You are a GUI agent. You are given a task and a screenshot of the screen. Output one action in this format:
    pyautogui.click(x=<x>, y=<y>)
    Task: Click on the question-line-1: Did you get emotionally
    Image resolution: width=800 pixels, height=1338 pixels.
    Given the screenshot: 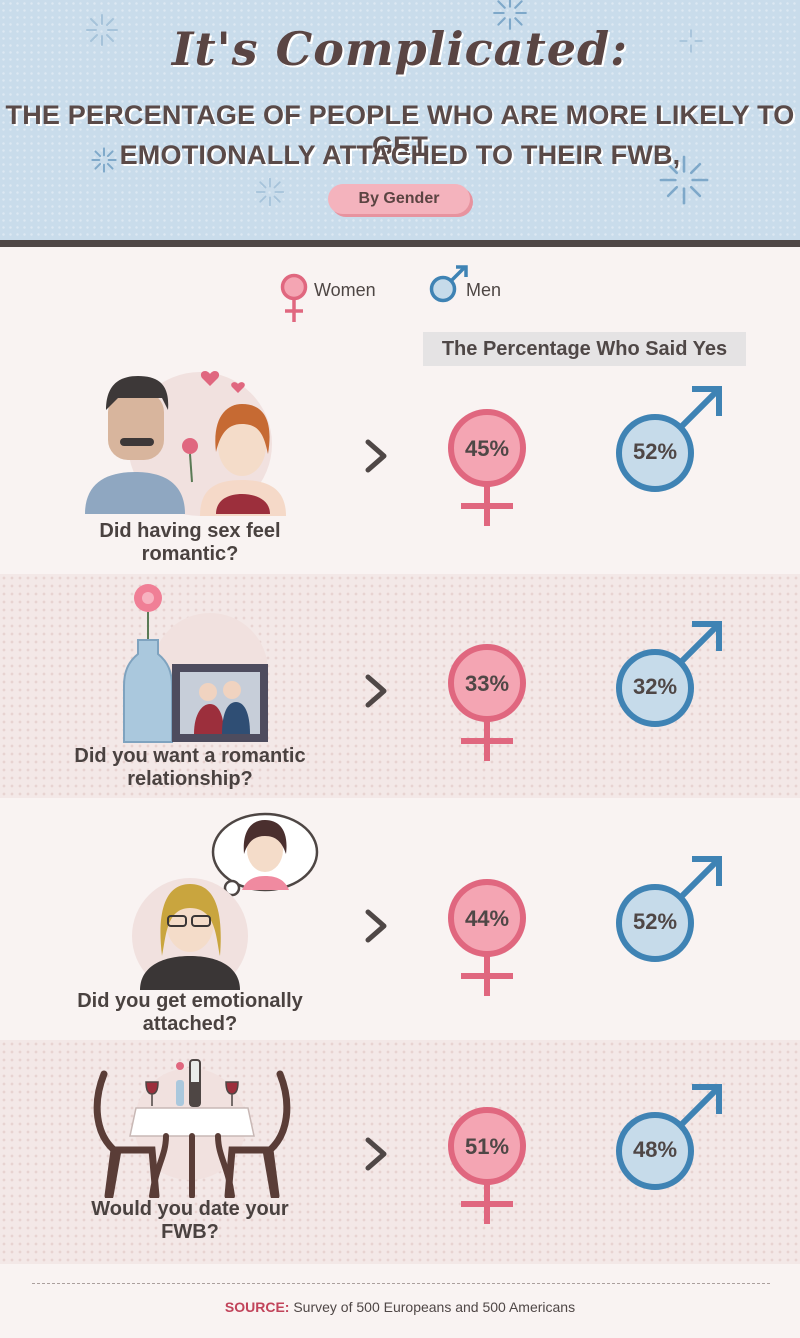 What is the action you would take?
    pyautogui.click(x=190, y=1001)
    